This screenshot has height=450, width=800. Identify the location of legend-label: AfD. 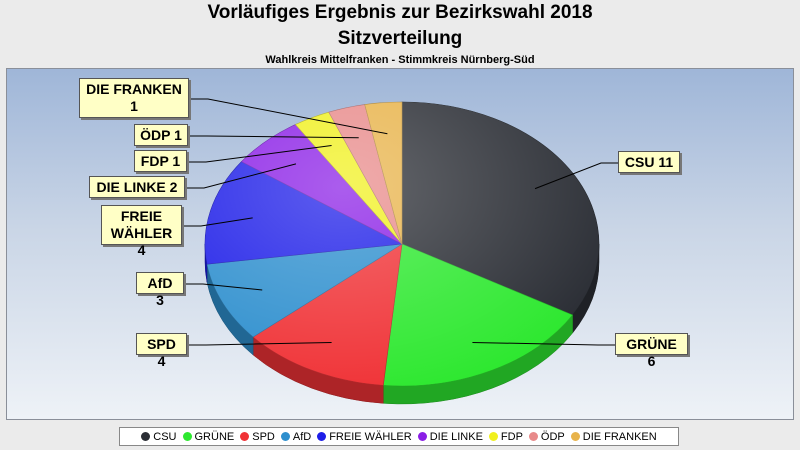
(302, 436).